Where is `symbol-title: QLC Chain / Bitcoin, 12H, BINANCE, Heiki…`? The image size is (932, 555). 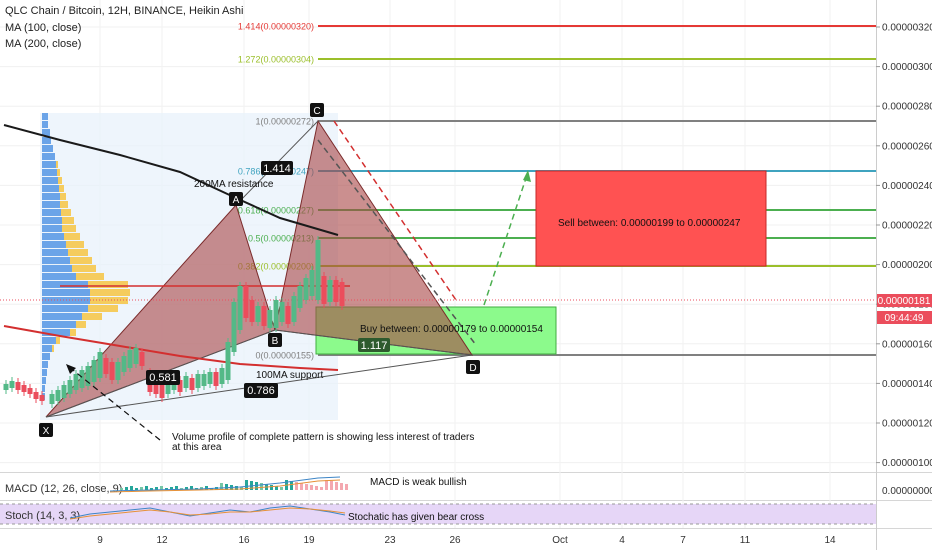 symbol-title: QLC Chain / Bitcoin, 12H, BINANCE, Heiki… is located at coordinates (124, 11).